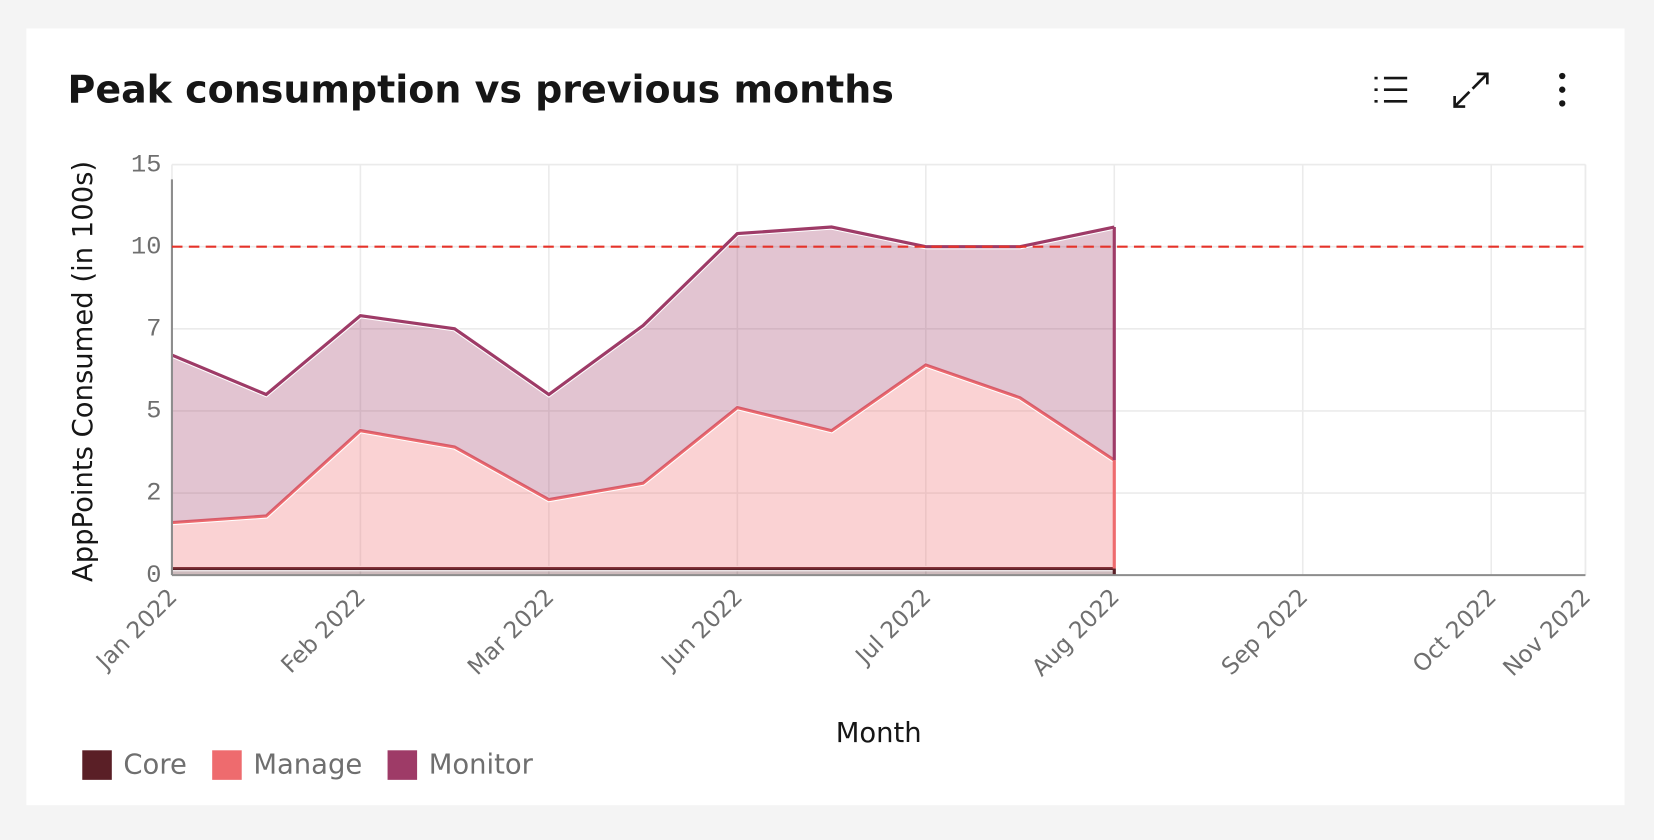 This screenshot has width=1654, height=840. Describe the element at coordinates (1562, 89) in the screenshot. I see `overflow-menu` at that location.